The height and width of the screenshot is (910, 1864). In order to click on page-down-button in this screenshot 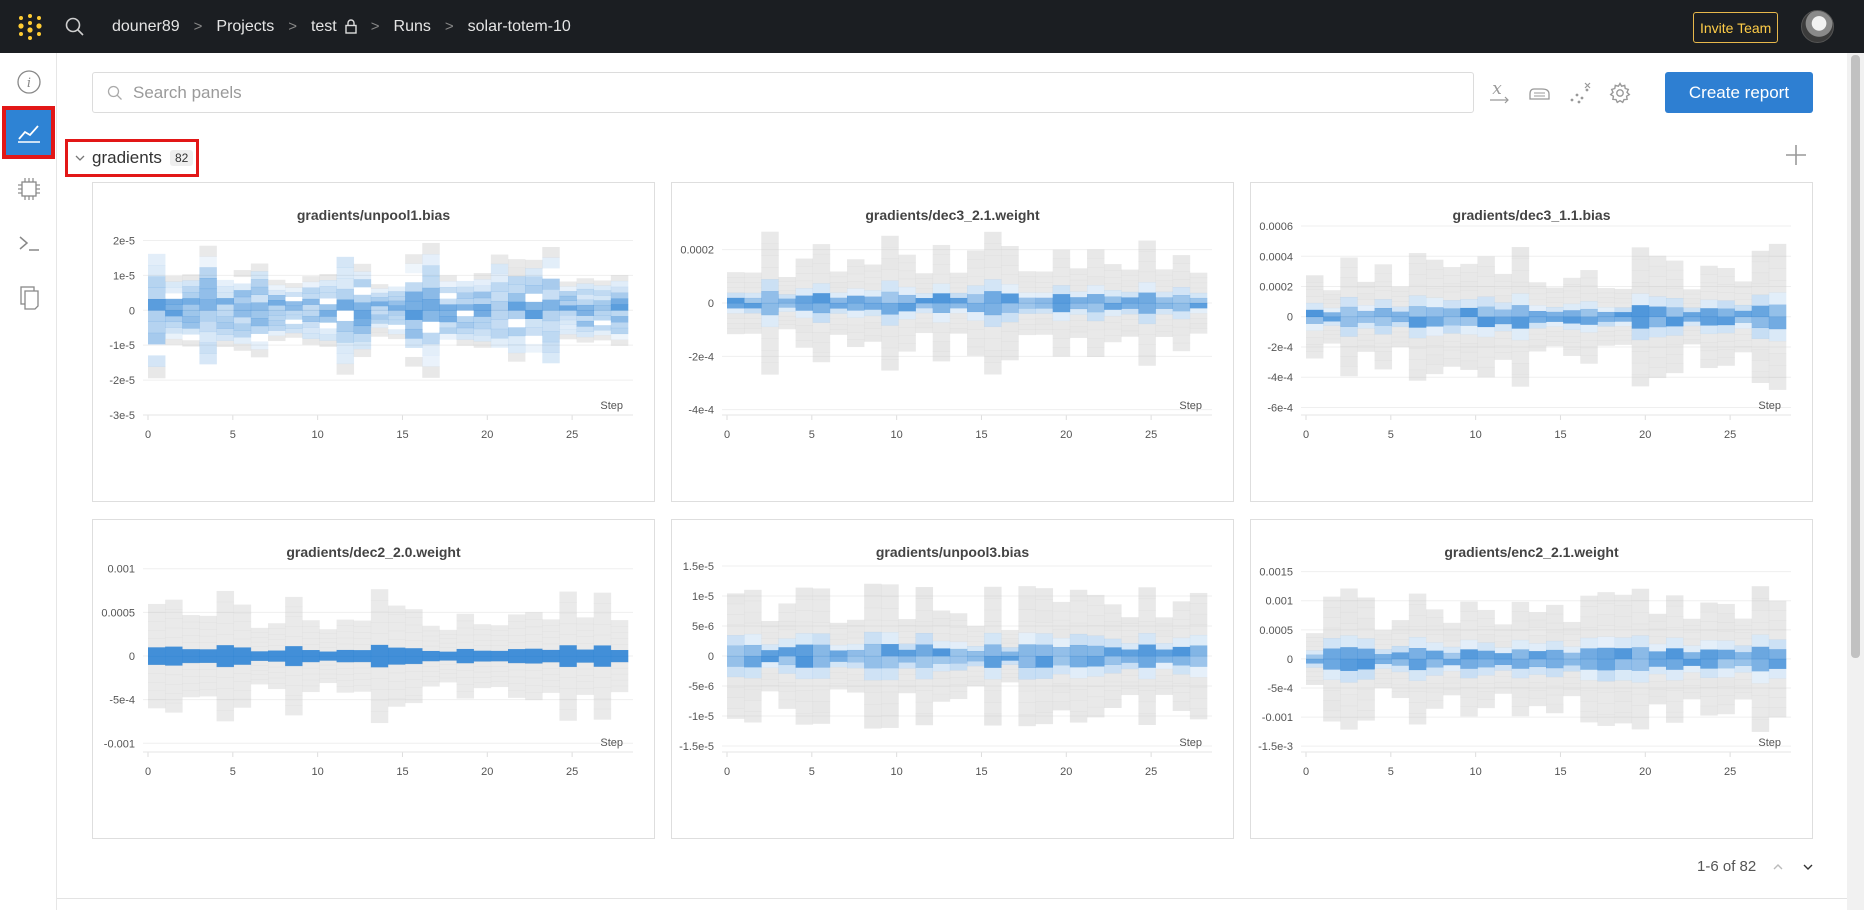, I will do `click(1808, 867)`.